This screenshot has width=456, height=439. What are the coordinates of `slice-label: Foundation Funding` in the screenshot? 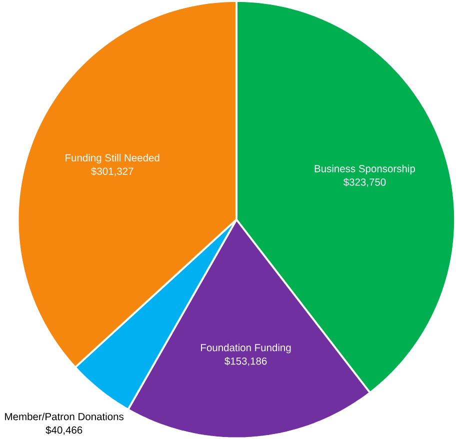 It's located at (246, 349).